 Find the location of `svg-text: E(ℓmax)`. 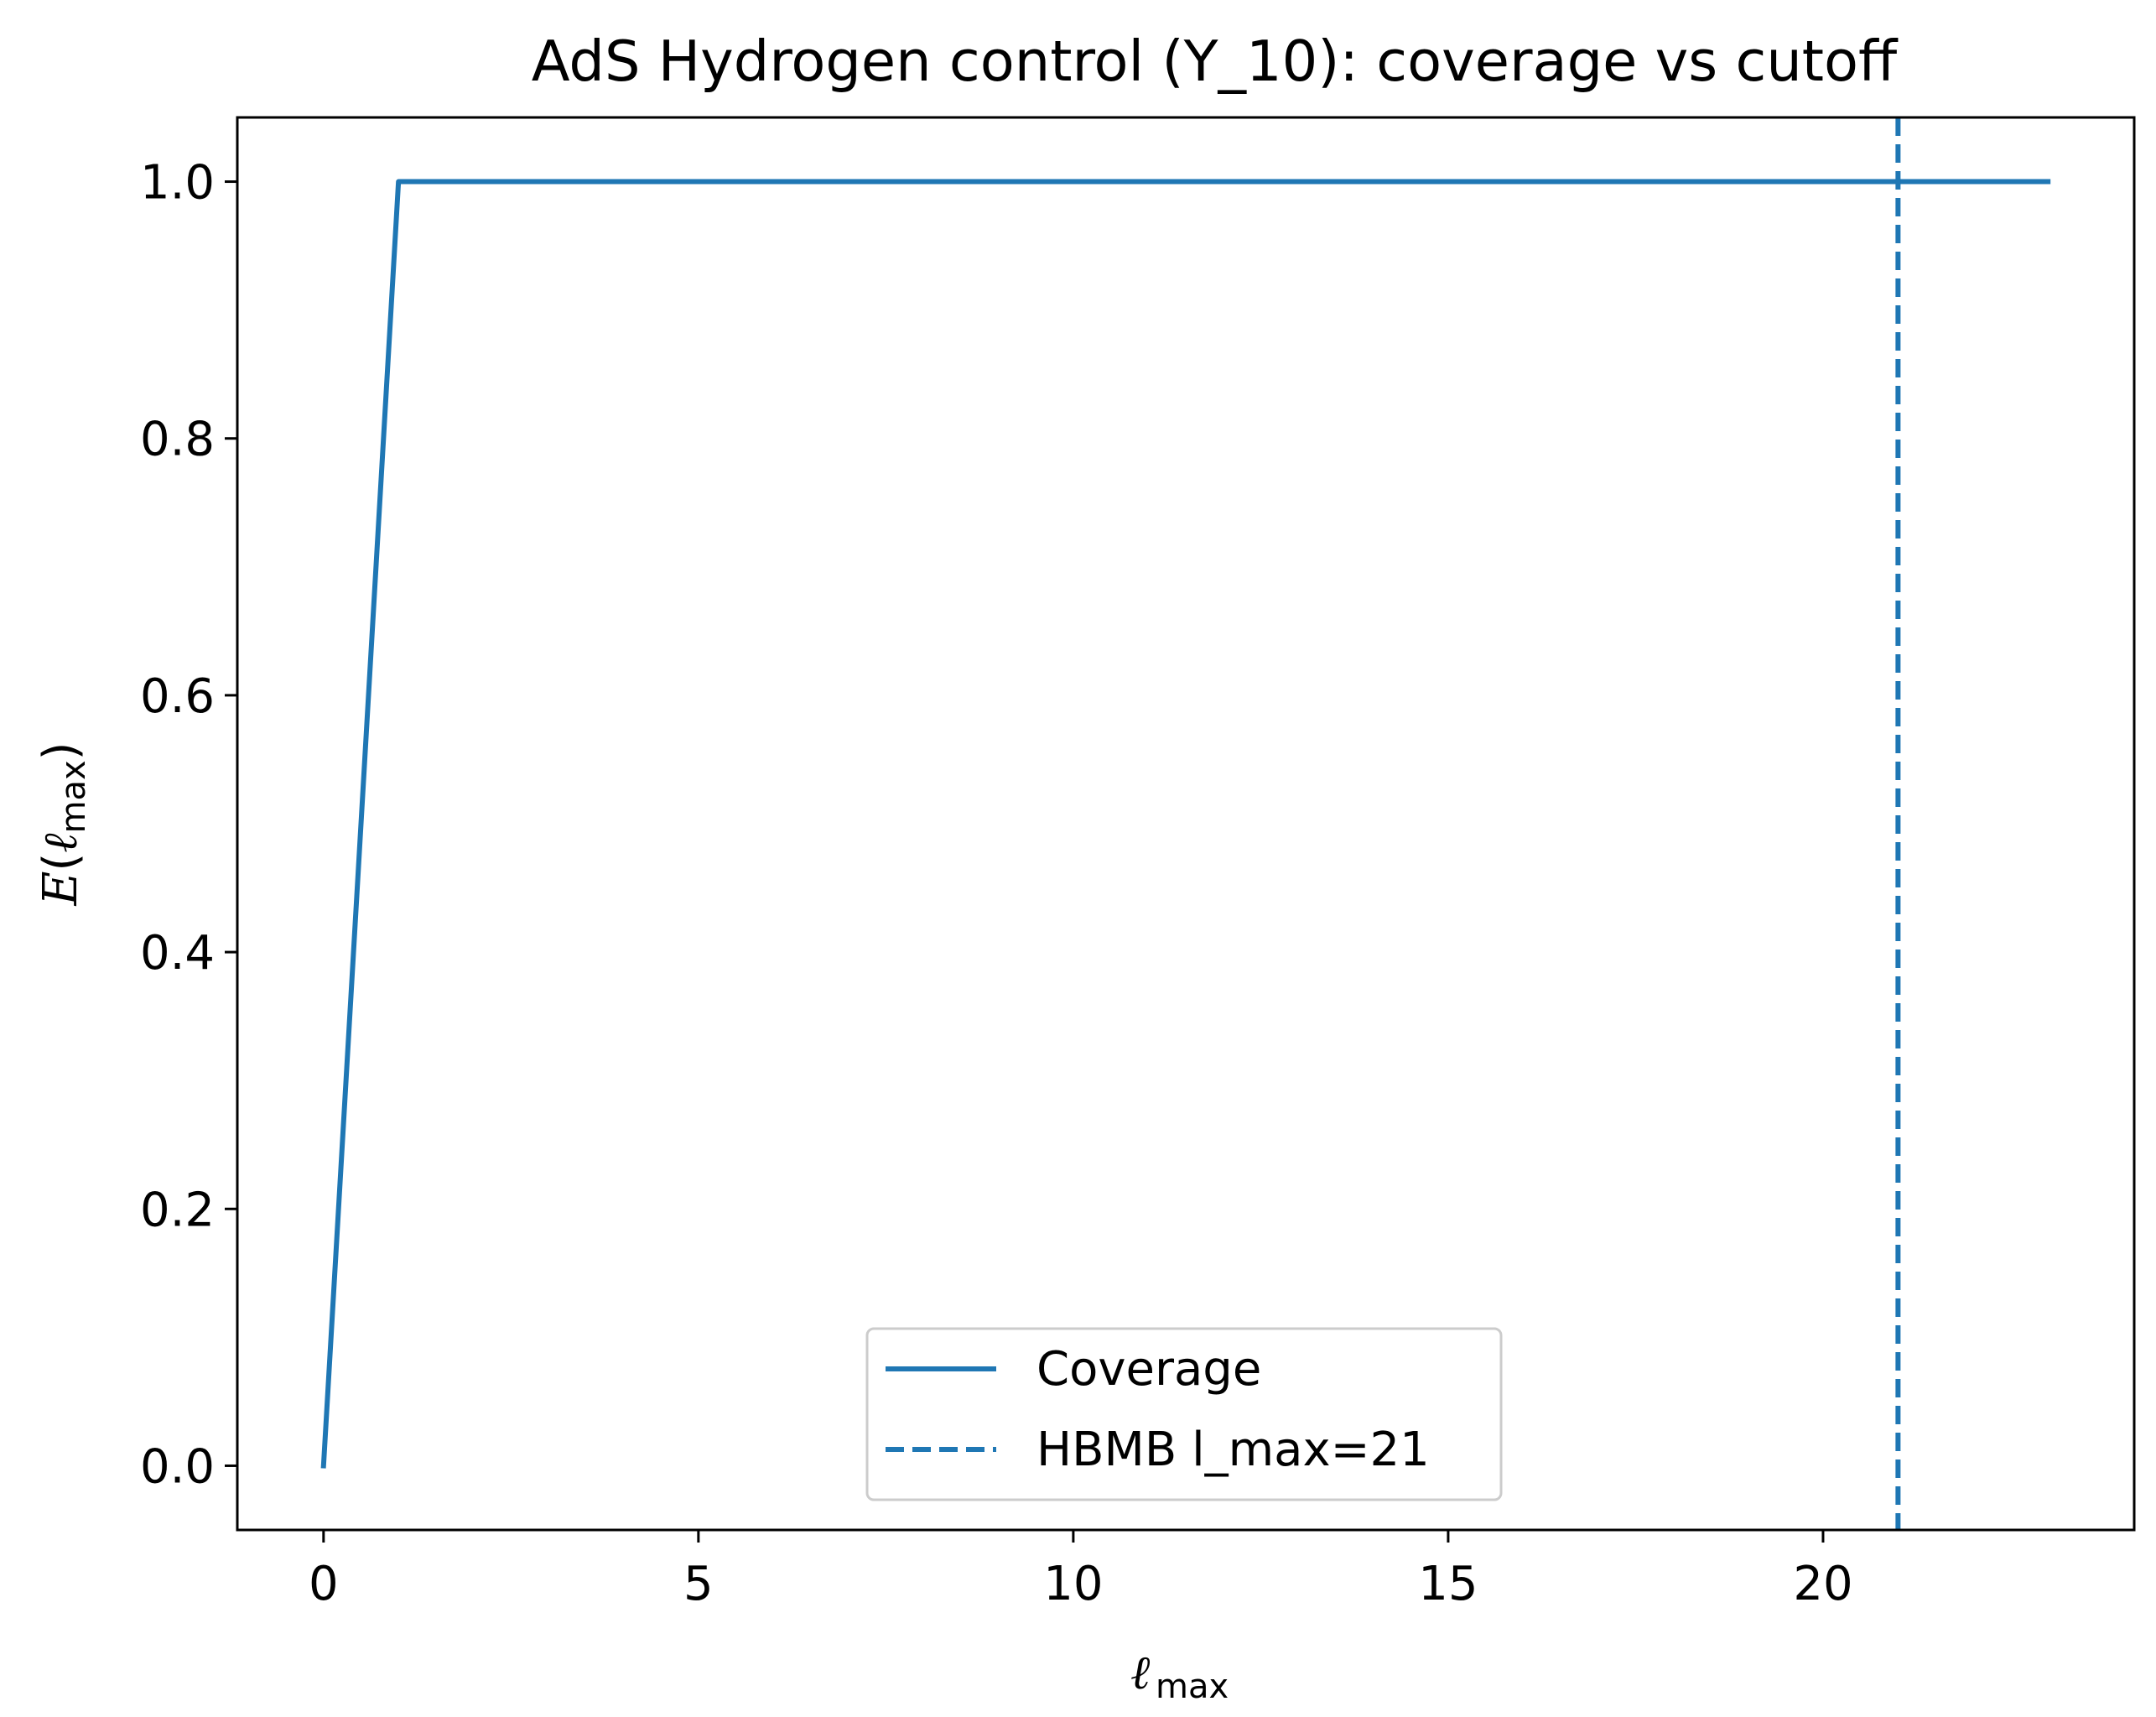

svg-text: E(ℓmax) is located at coordinates (63, 823).